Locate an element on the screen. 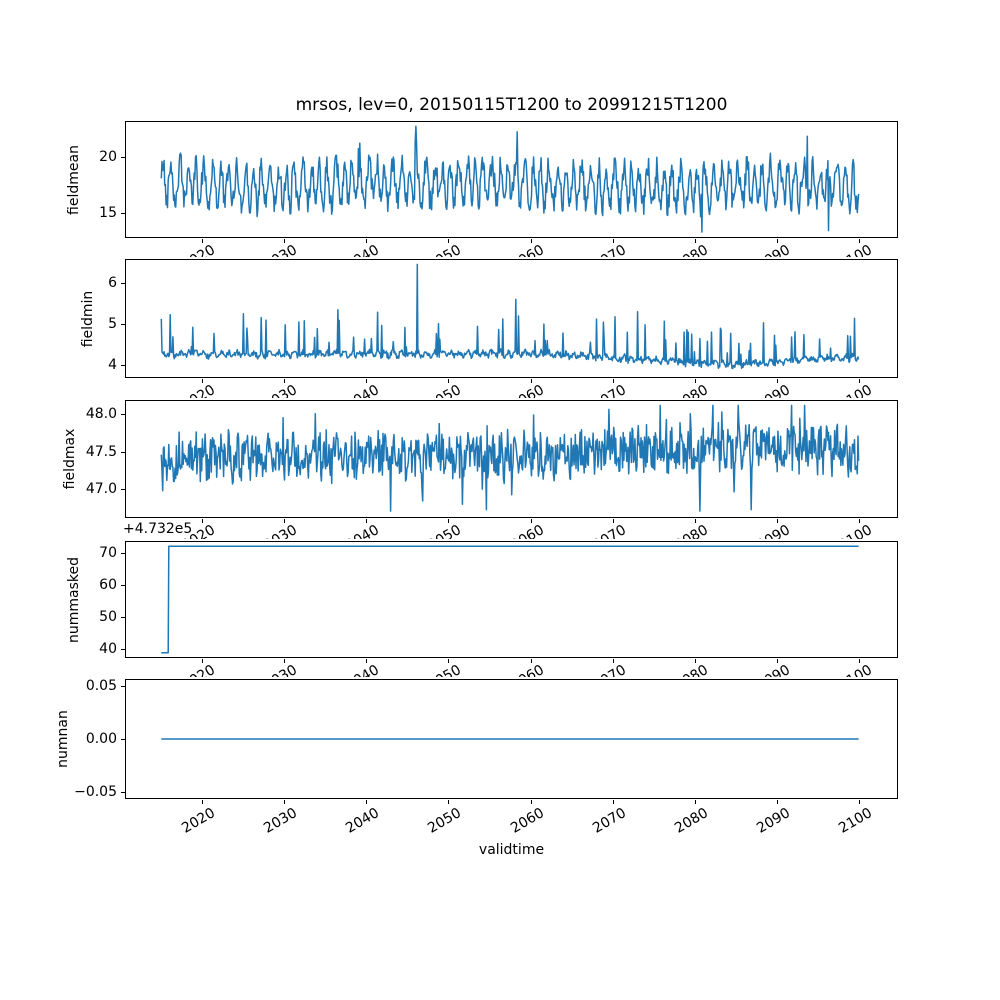 The image size is (1000, 1000). y-tick-label: 0.00 is located at coordinates (101, 739).